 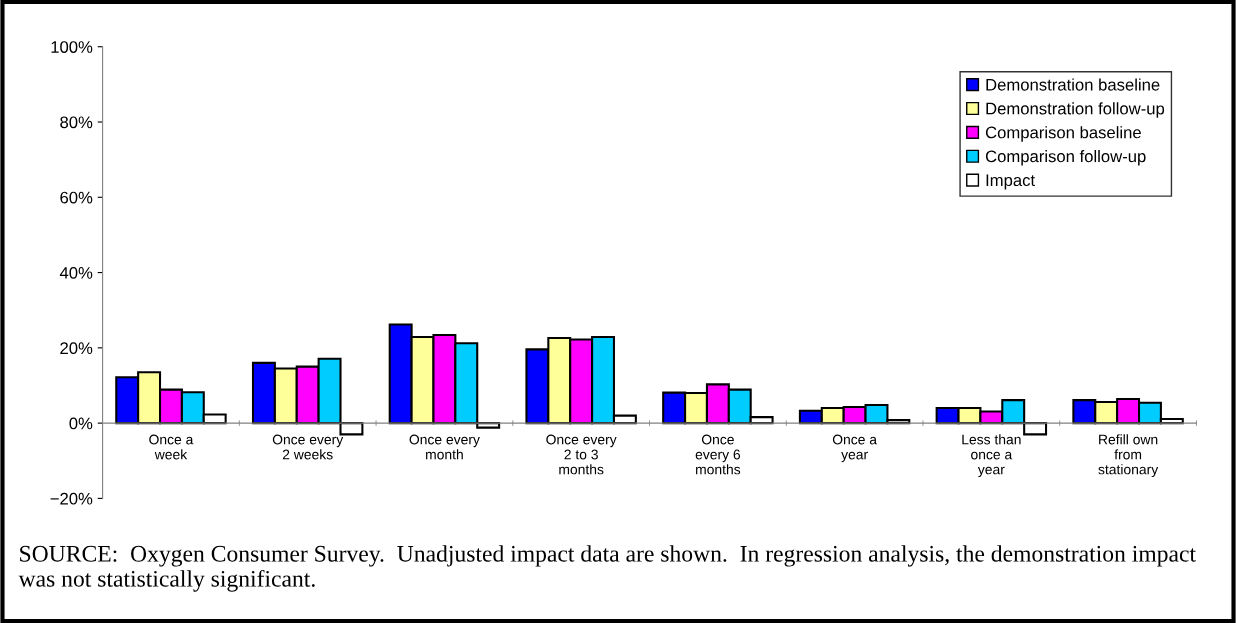 I want to click on legend-label: Comparison baseline, so click(x=1063, y=134).